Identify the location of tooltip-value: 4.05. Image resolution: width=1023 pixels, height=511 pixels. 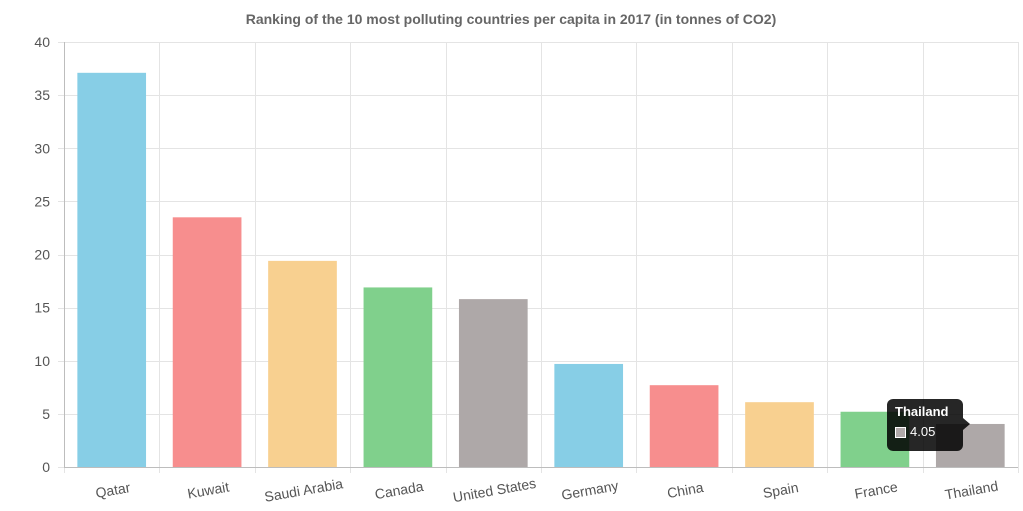
(923, 431).